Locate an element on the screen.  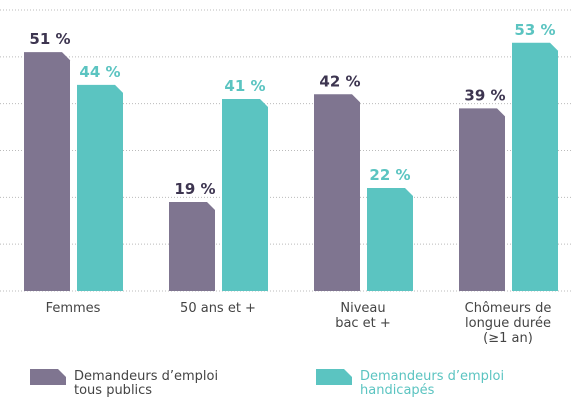
legend-label: Demandeurs d’emploi handicapés is located at coordinates (432, 383).